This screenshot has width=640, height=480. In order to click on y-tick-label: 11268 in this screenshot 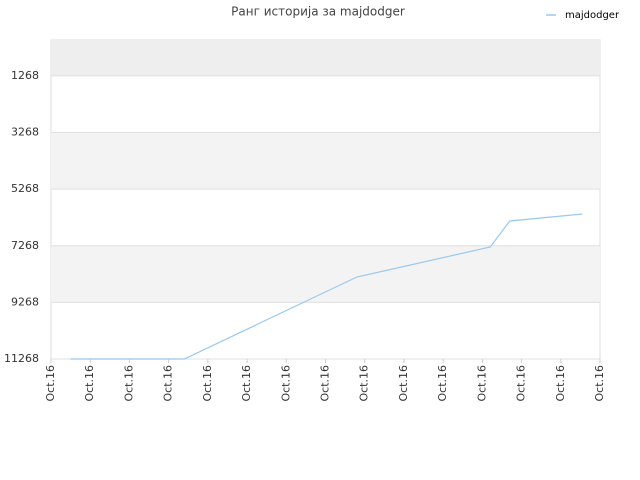, I will do `click(21, 358)`.